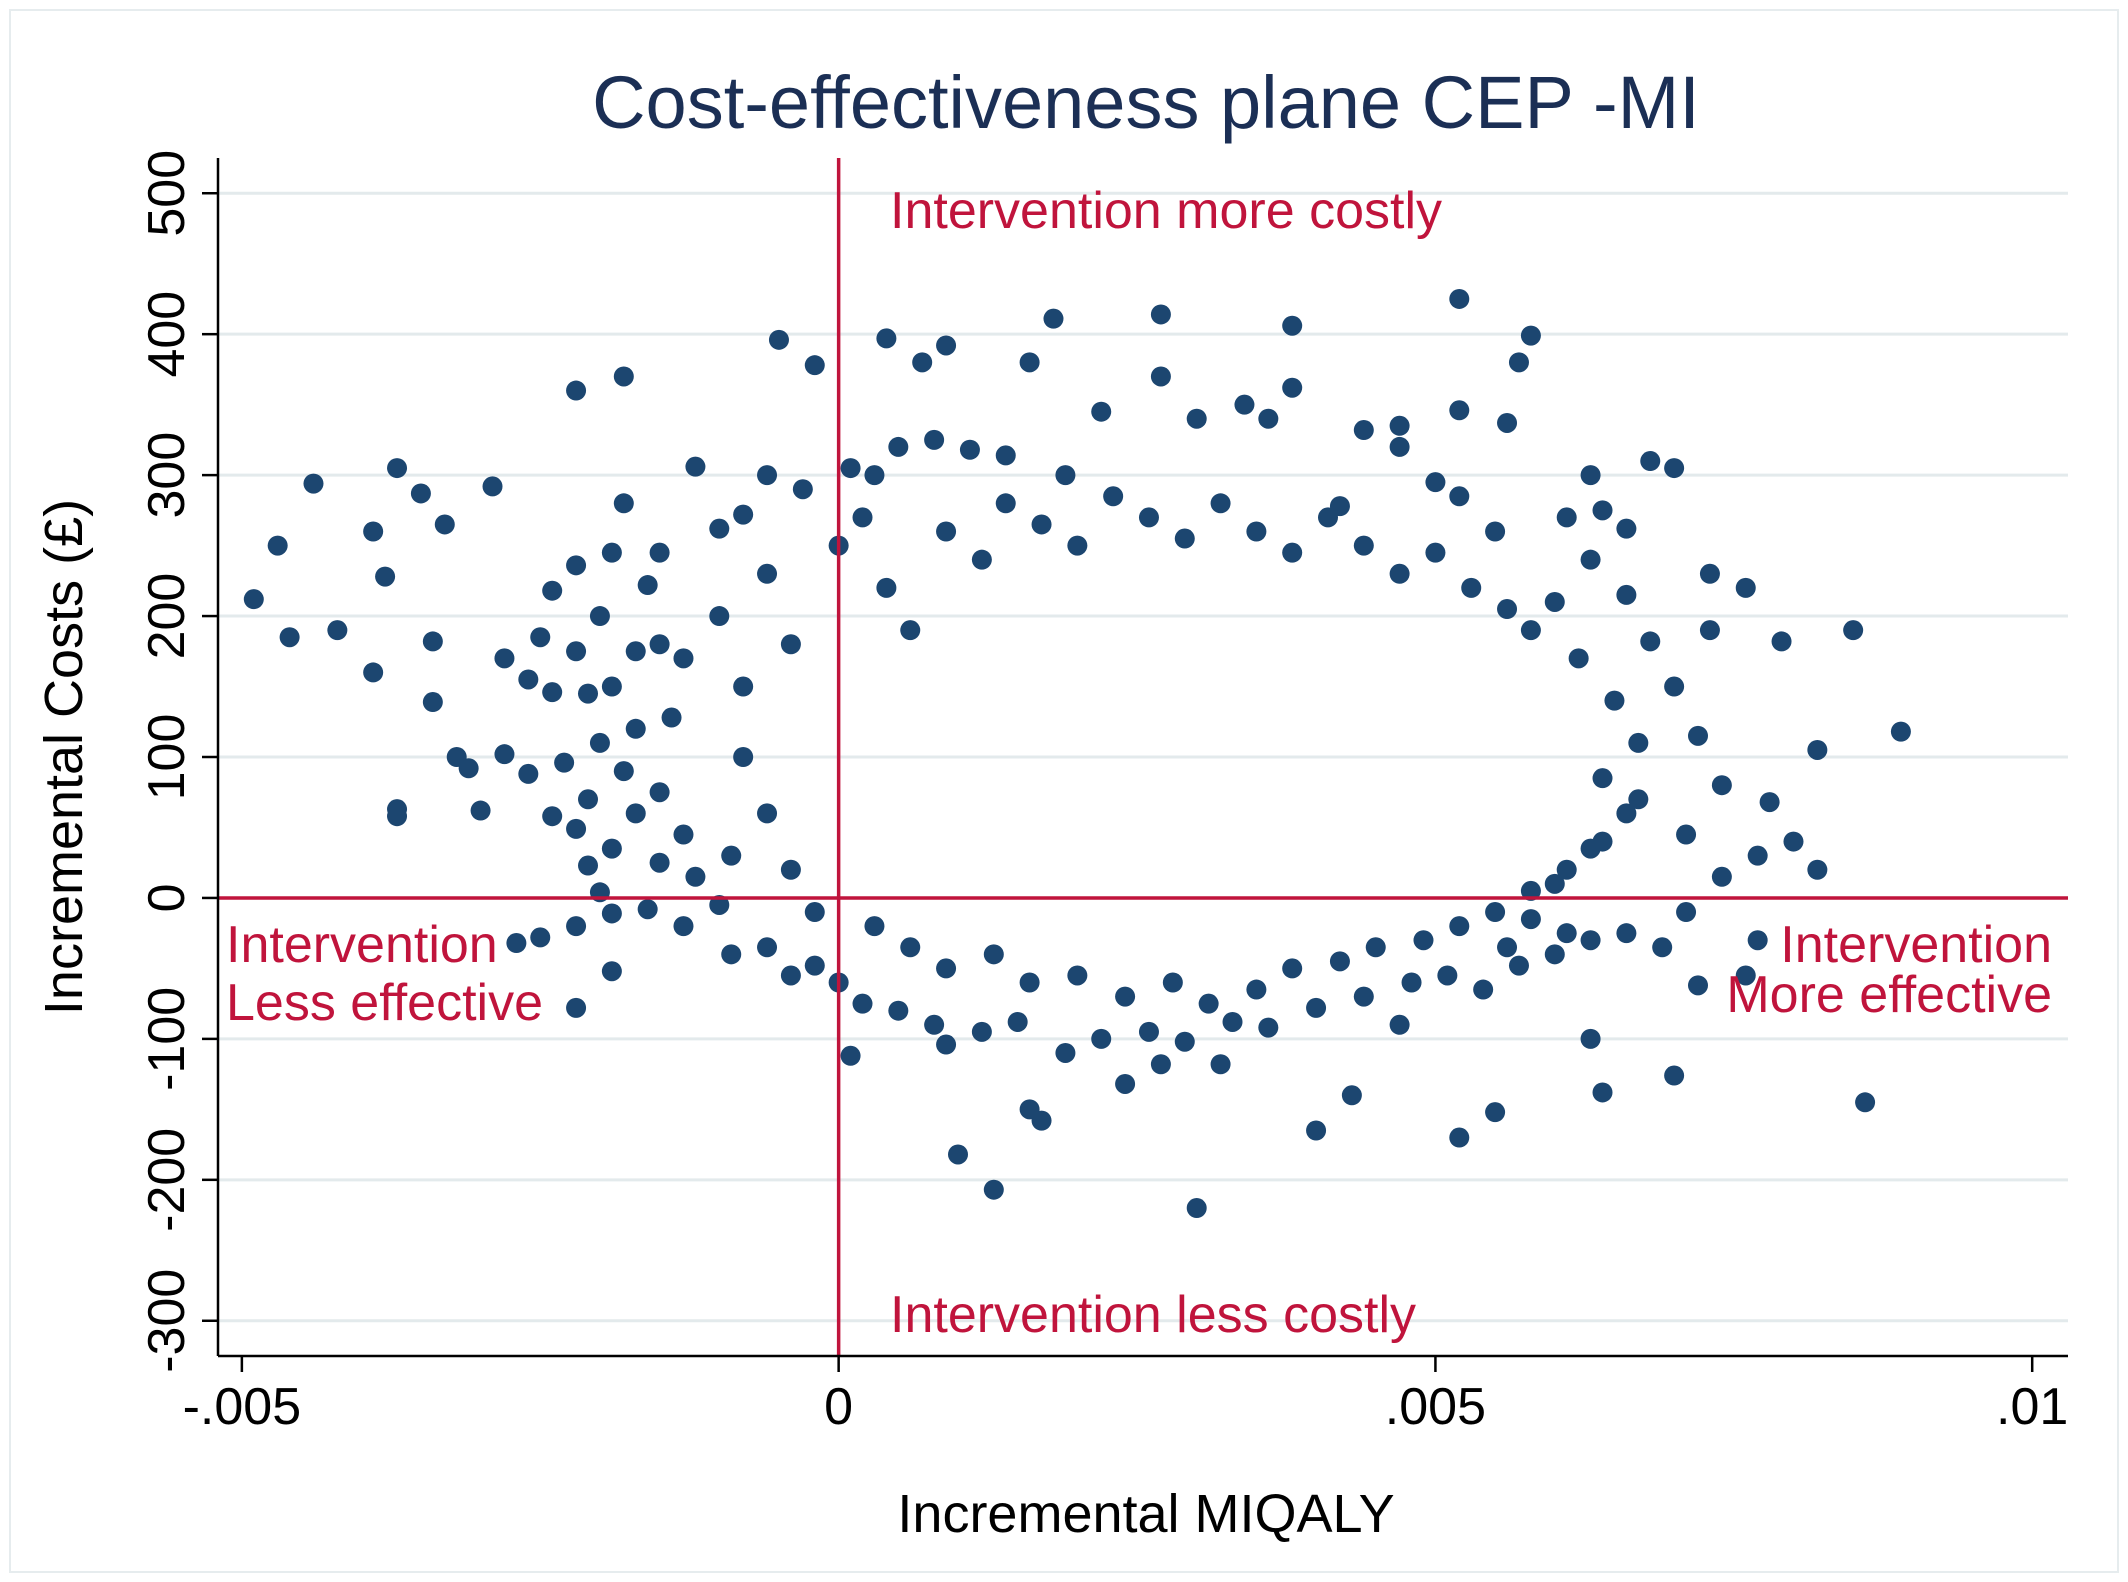 The height and width of the screenshot is (1582, 2128). I want to click on y-tick-label-7: 400, so click(167, 334).